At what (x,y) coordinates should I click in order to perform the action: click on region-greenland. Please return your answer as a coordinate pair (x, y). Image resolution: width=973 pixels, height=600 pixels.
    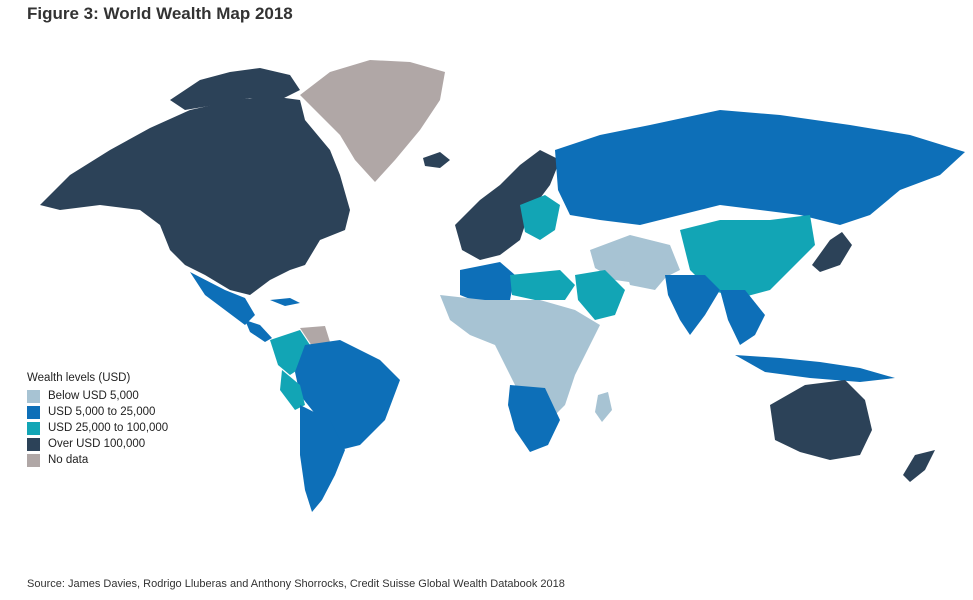
    Looking at the image, I should click on (372, 121).